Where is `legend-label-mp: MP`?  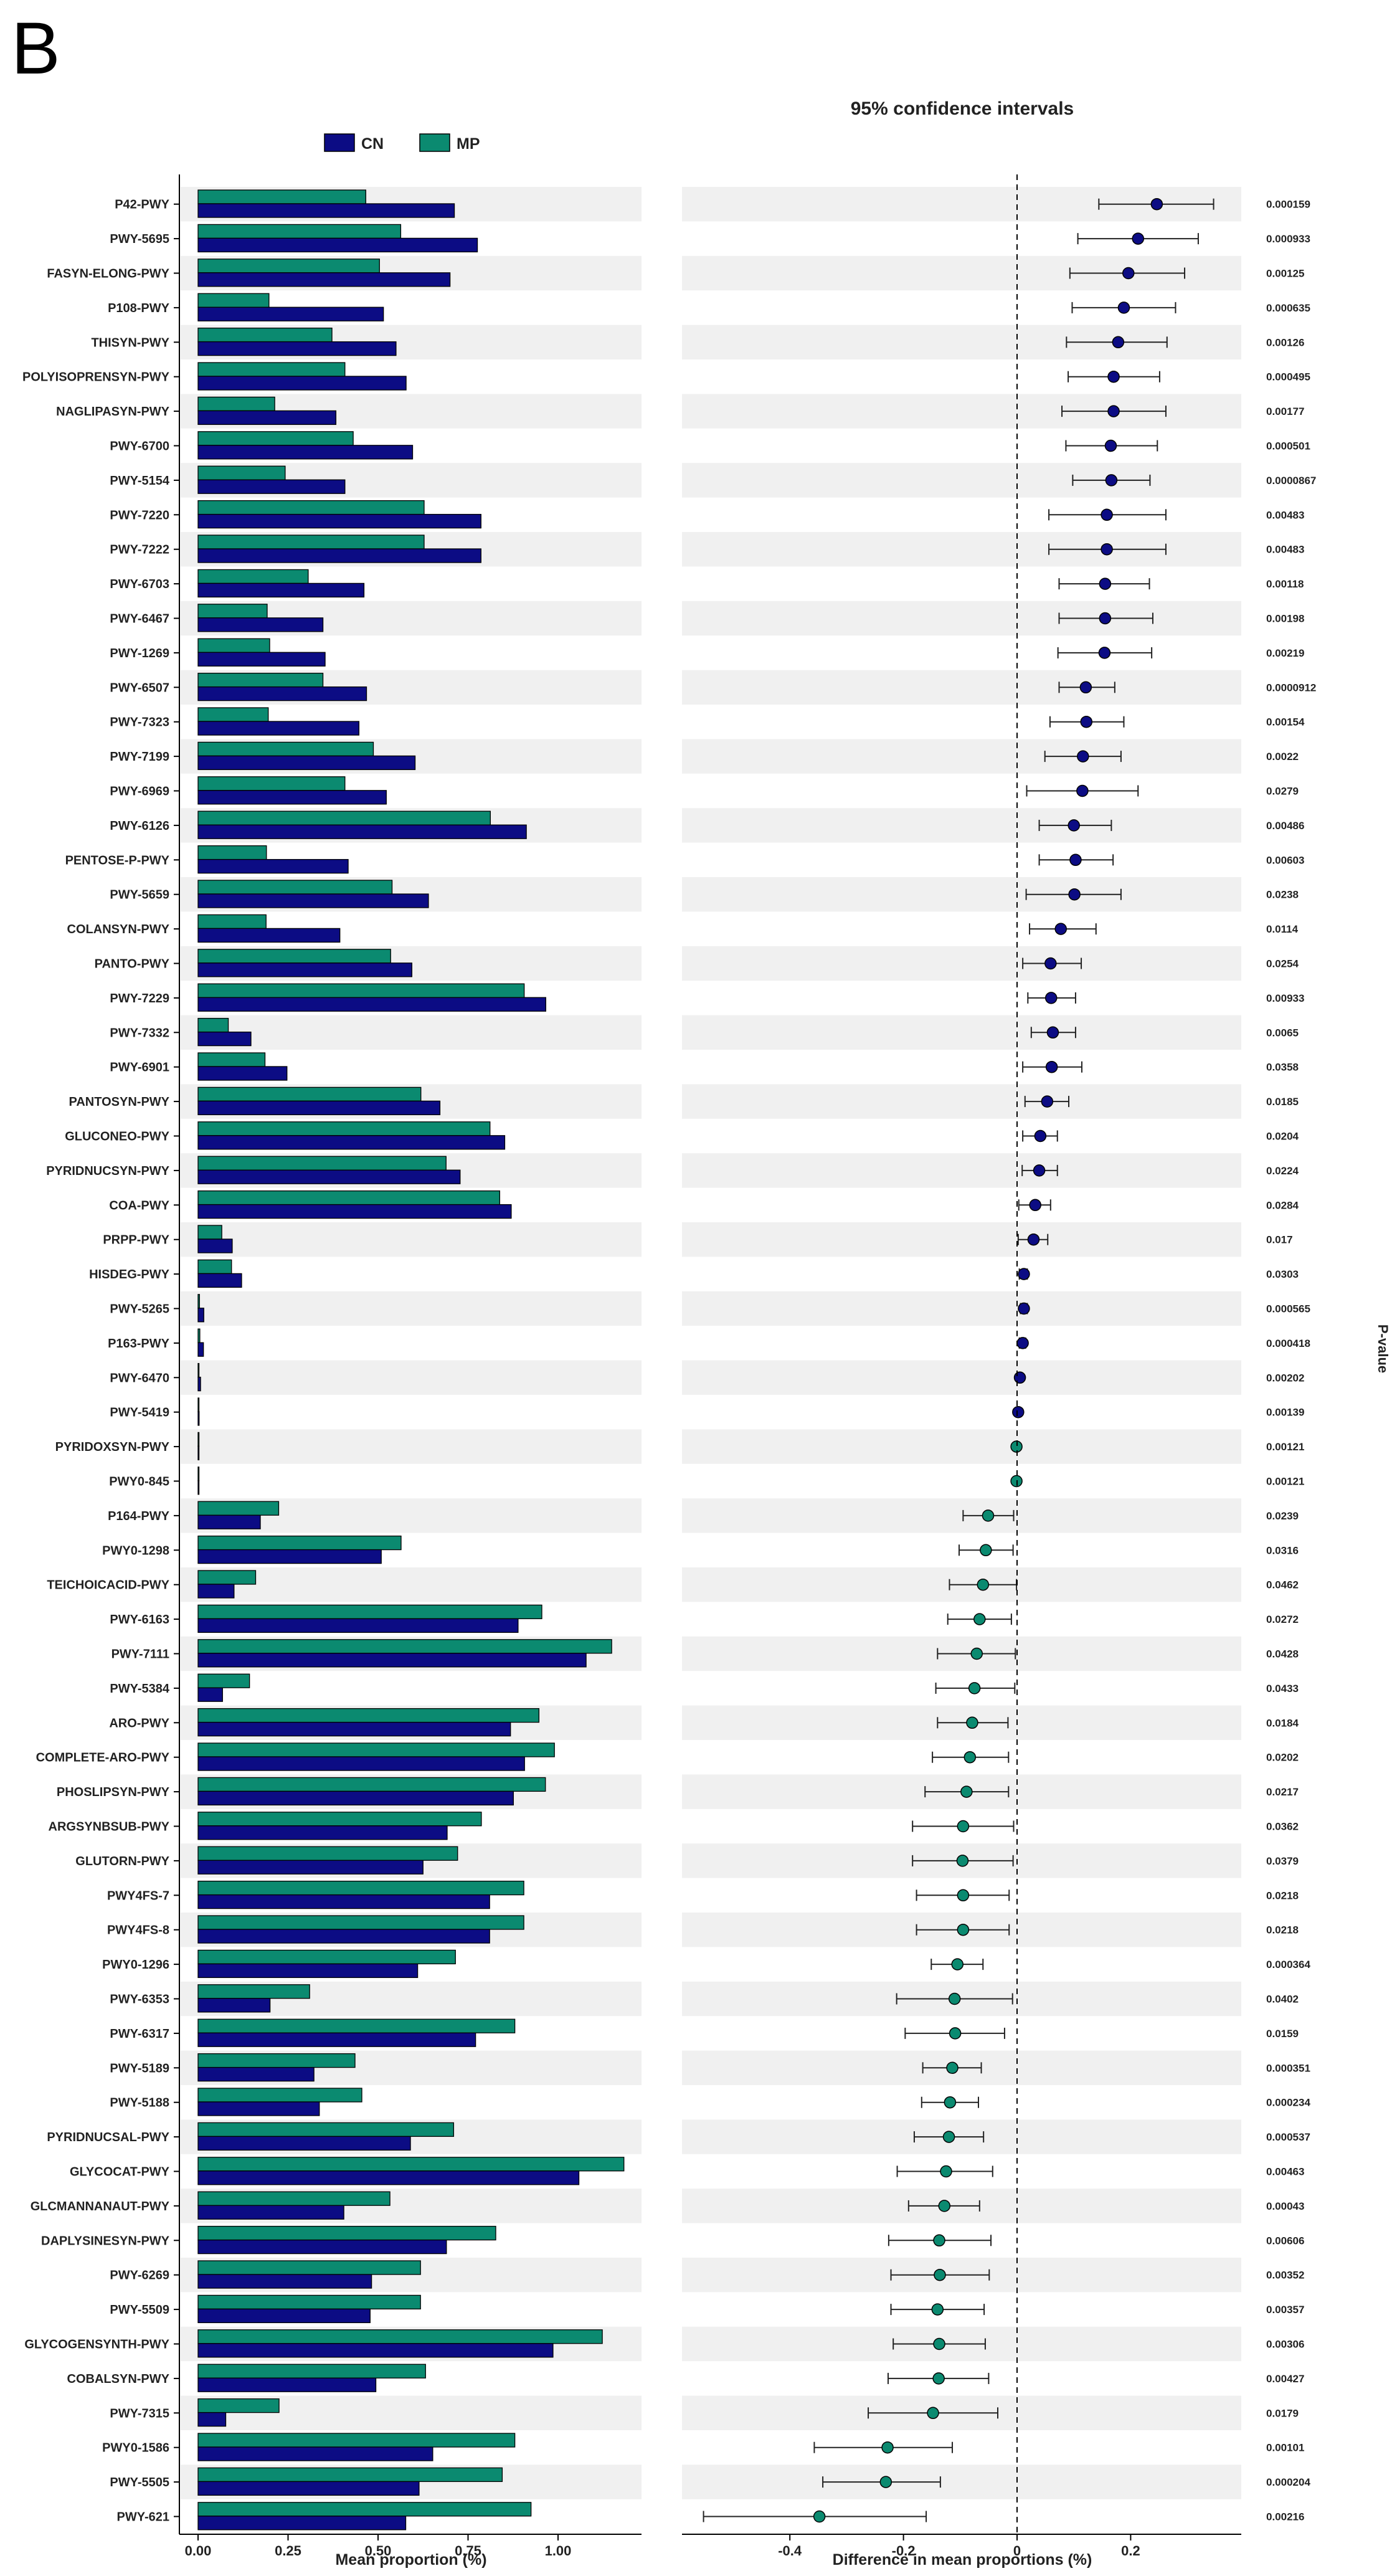 legend-label-mp: MP is located at coordinates (468, 144).